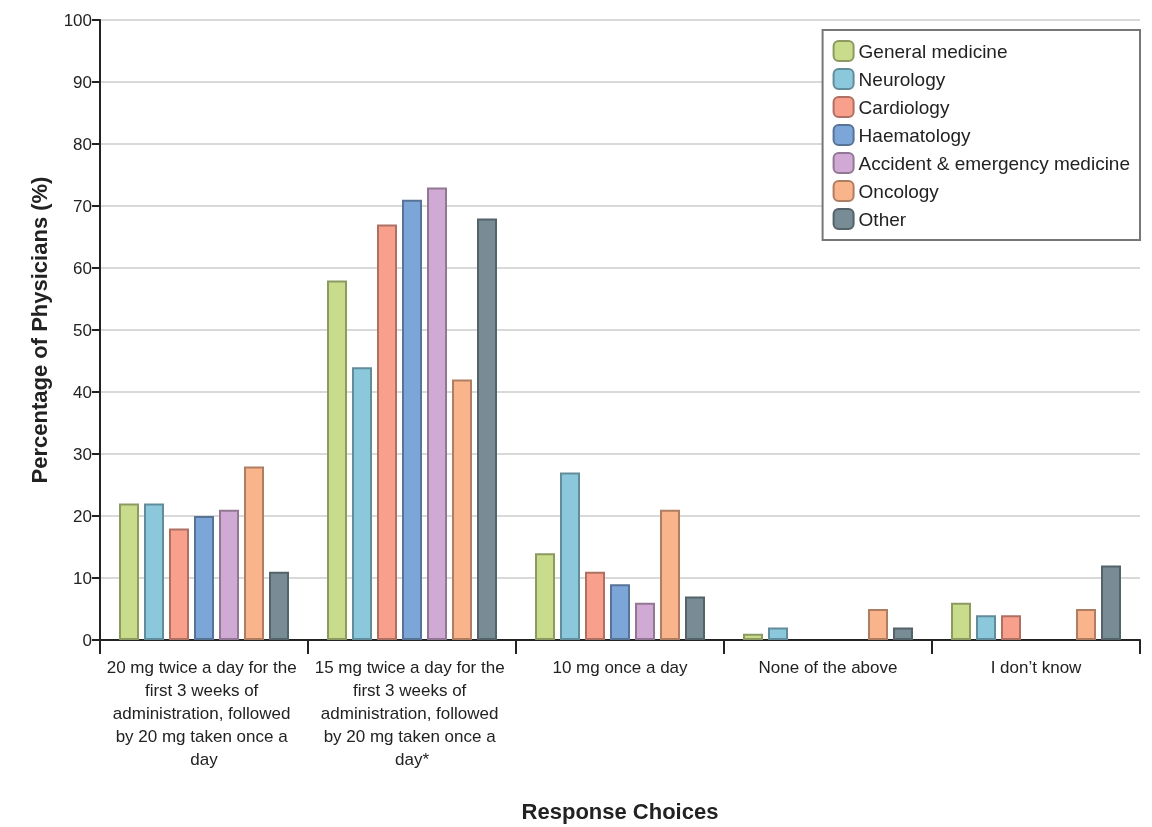 Image resolution: width=1152 pixels, height=827 pixels. Describe the element at coordinates (39, 330) in the screenshot. I see `y-axis-title: Percentage of Physicians (%)` at that location.